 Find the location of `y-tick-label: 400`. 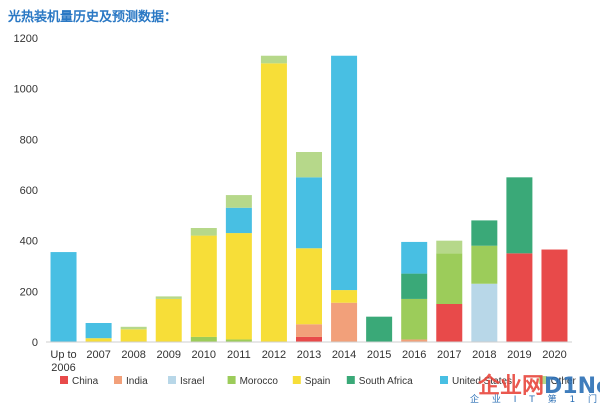

y-tick-label: 400 is located at coordinates (29, 242).